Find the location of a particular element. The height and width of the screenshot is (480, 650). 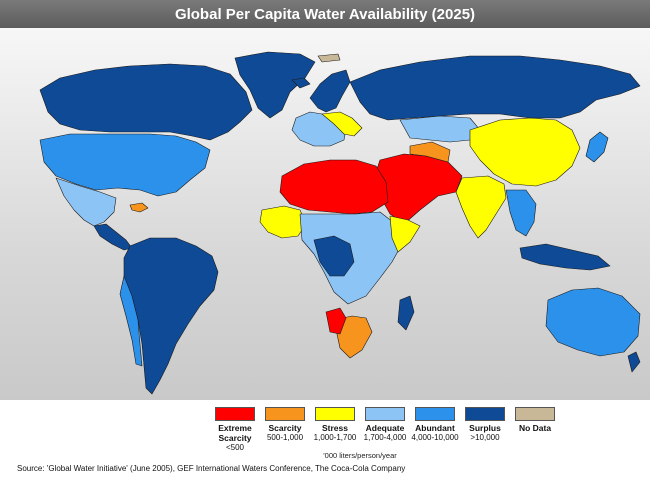

legend-range-abundant: 4,000-10,000 is located at coordinates (435, 437).